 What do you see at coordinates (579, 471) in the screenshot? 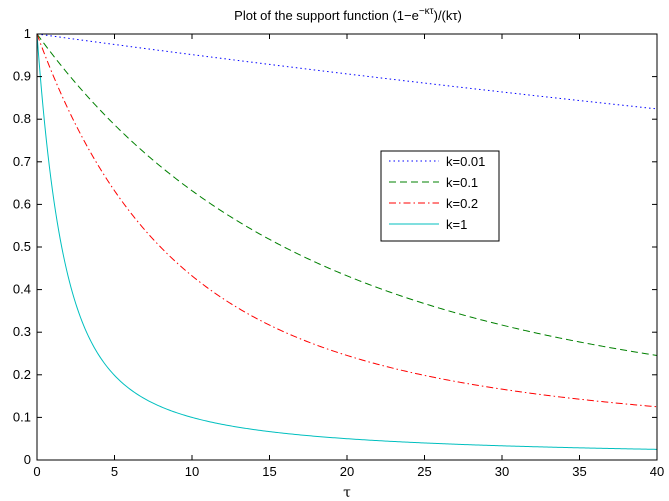
I see `x-tick-label: 35` at bounding box center [579, 471].